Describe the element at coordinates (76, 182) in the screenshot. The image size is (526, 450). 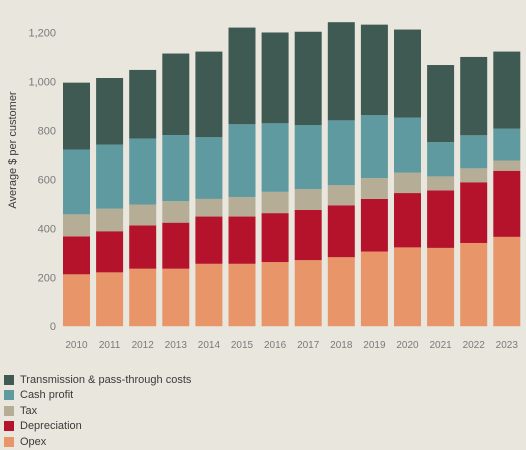
I see `bar-segment-cash-profit-2010` at that location.